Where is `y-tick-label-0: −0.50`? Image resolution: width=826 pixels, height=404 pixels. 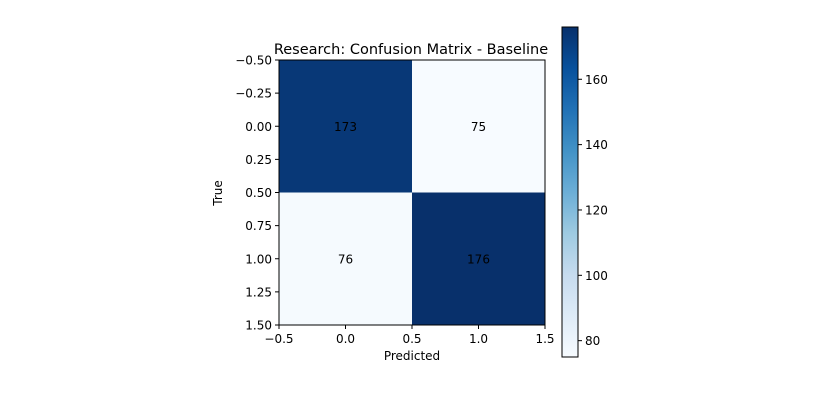 y-tick-label-0: −0.50 is located at coordinates (253, 61).